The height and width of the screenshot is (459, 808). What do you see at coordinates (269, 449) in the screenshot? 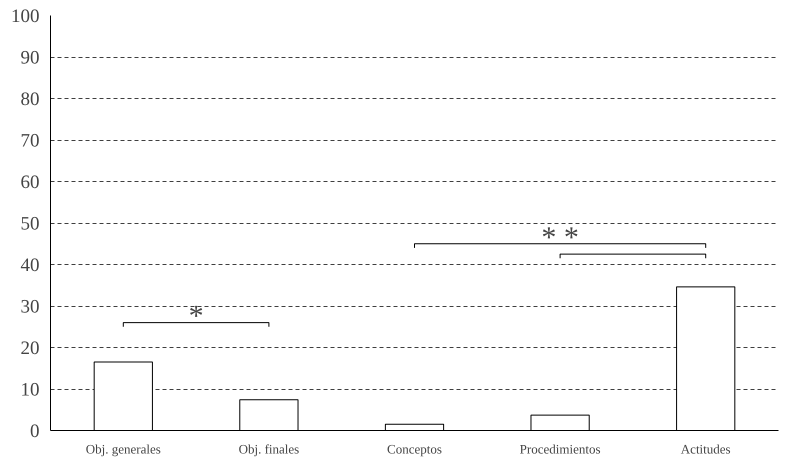
I see `x-tick-label: Obj. finales` at bounding box center [269, 449].